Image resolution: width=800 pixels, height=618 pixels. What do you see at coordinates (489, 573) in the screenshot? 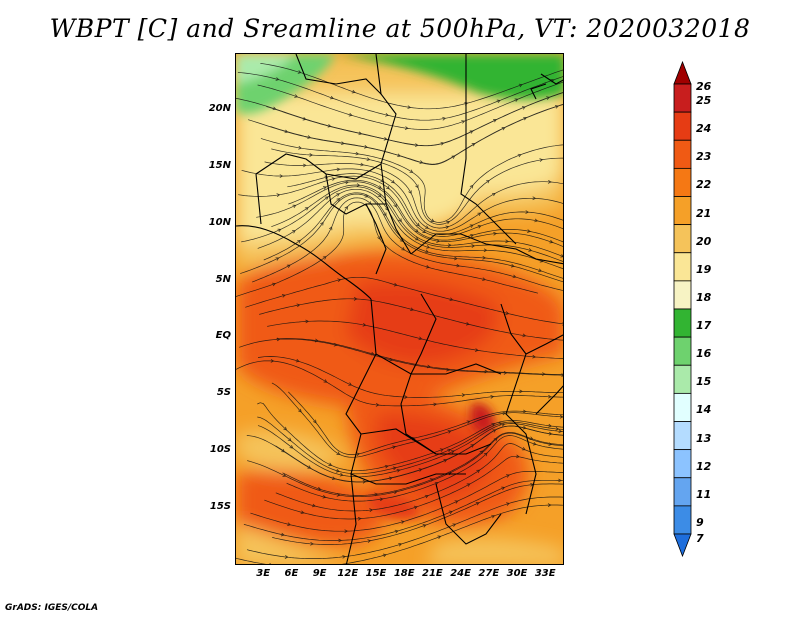
I see `lon-tick-label: 27E` at bounding box center [489, 573].